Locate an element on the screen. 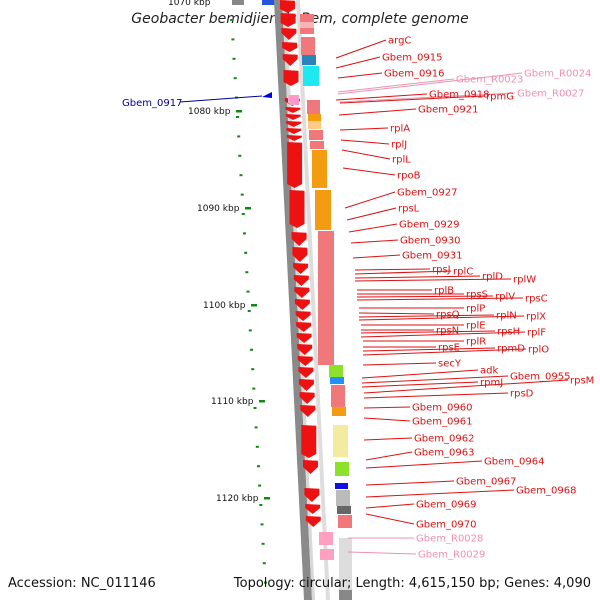 This screenshot has height=600, width=600. top-partial-gene is located at coordinates (269, 2).